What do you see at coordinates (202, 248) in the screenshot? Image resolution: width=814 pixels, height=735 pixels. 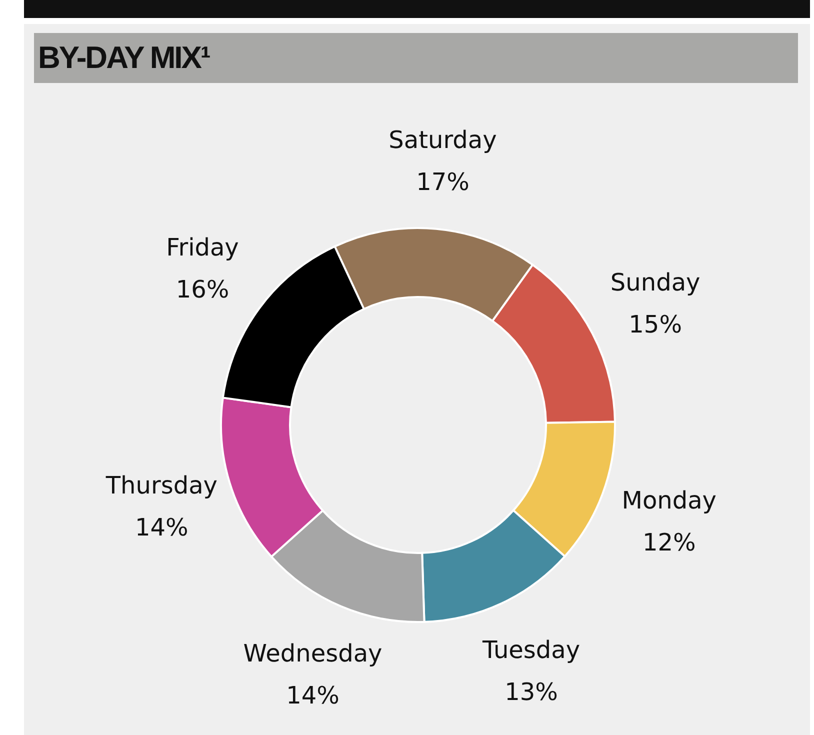 I see `slice-label: Friday` at bounding box center [202, 248].